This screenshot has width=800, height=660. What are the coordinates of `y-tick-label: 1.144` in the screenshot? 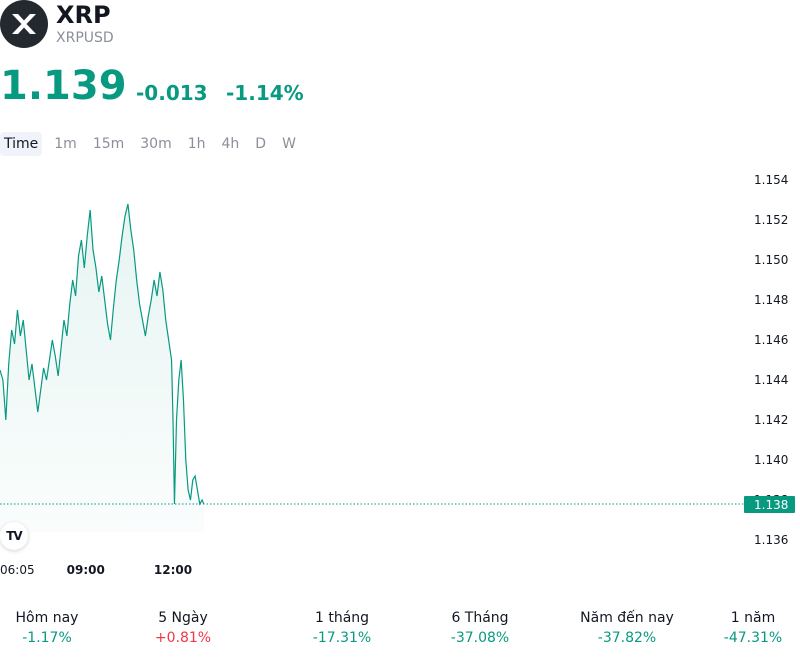 It's located at (771, 380).